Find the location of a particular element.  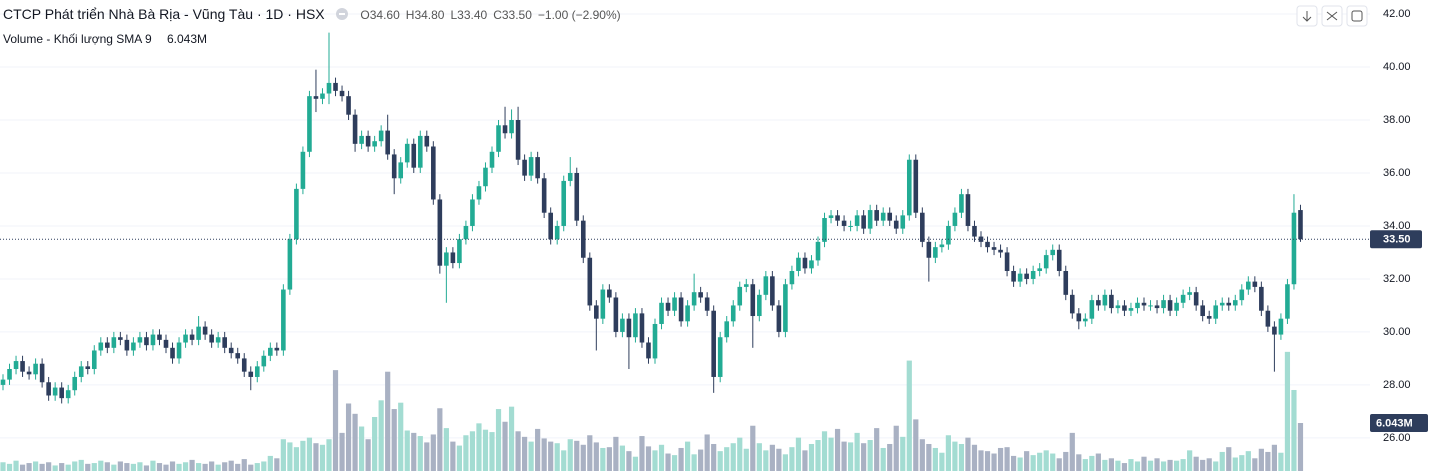

volume-tag-label: 6.043M is located at coordinates (1394, 423).